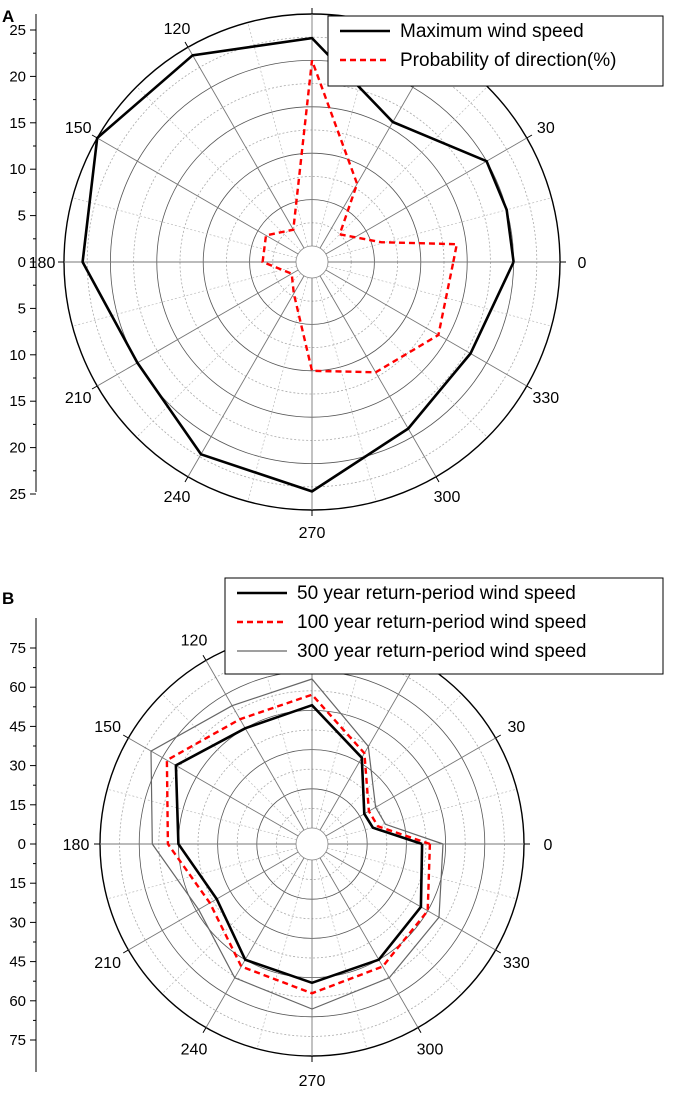 This screenshot has height=1107, width=676. I want to click on radial-tick-label: 60, so click(17, 1001).